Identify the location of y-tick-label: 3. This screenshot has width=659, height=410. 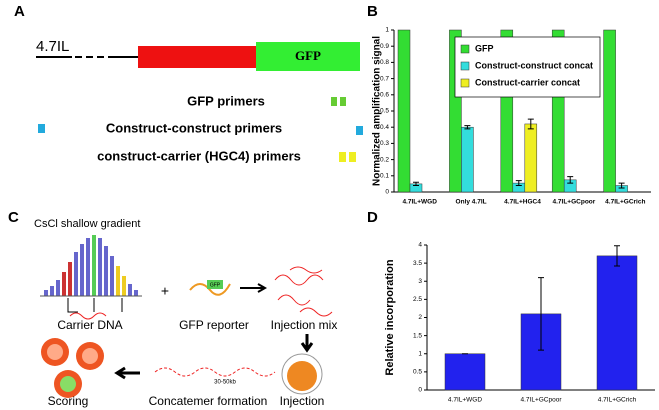
(420, 281).